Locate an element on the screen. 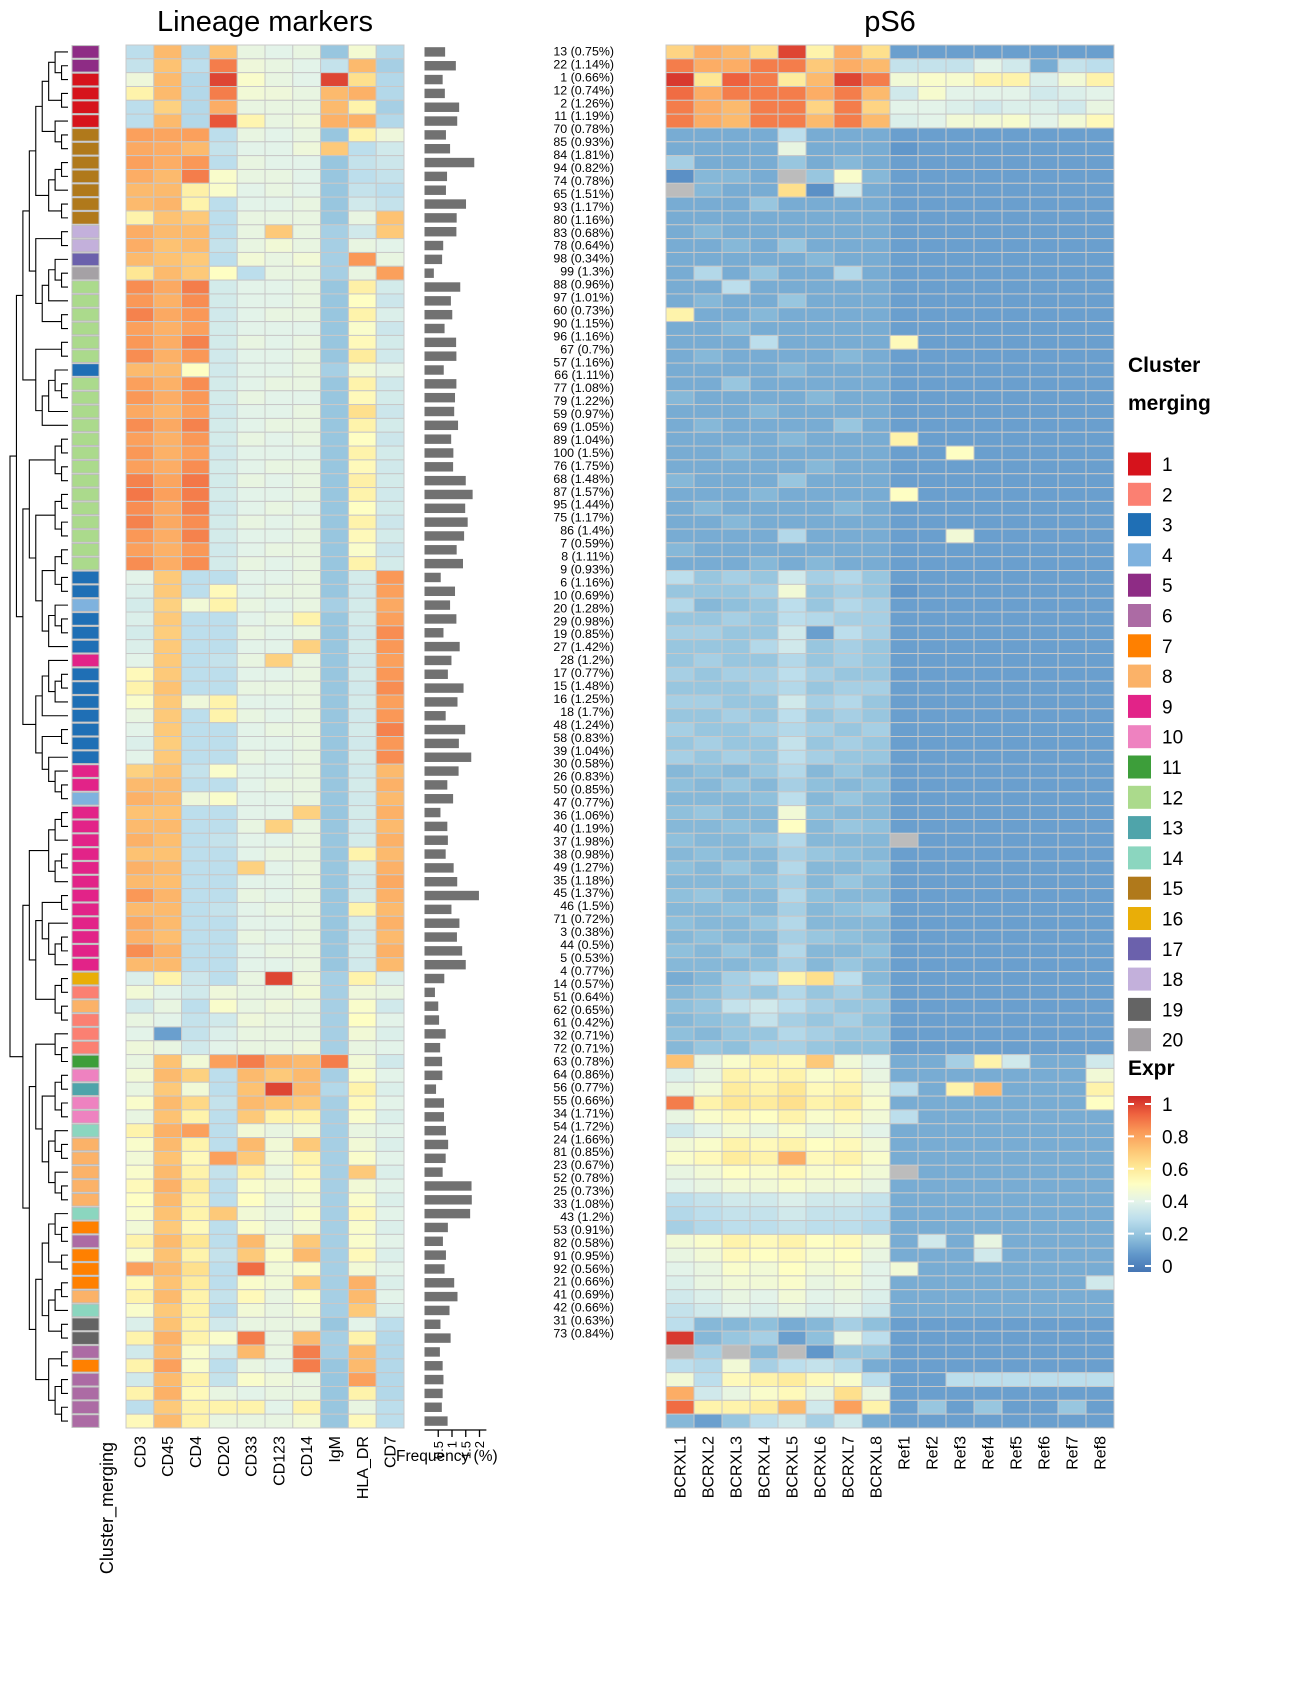 The height and width of the screenshot is (1682, 1307). merging-legend-label: 5 is located at coordinates (1167, 586).